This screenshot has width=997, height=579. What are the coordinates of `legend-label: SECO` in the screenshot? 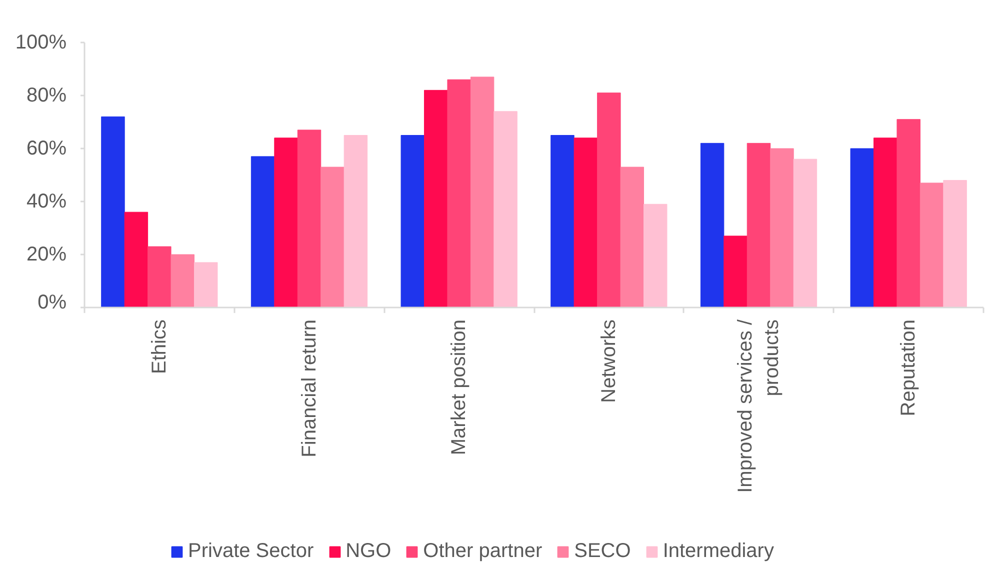 It's located at (602, 551).